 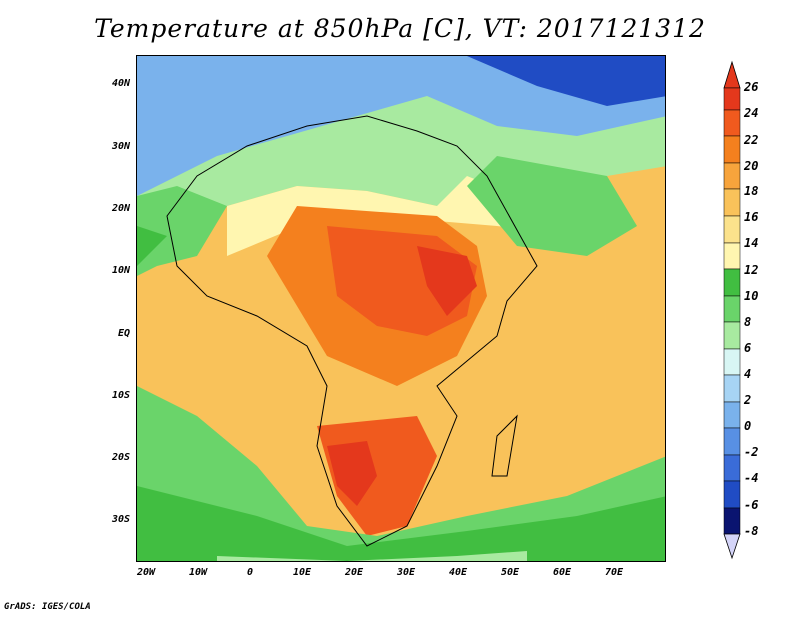 I want to click on colorbar-label: 16, so click(x=751, y=217).